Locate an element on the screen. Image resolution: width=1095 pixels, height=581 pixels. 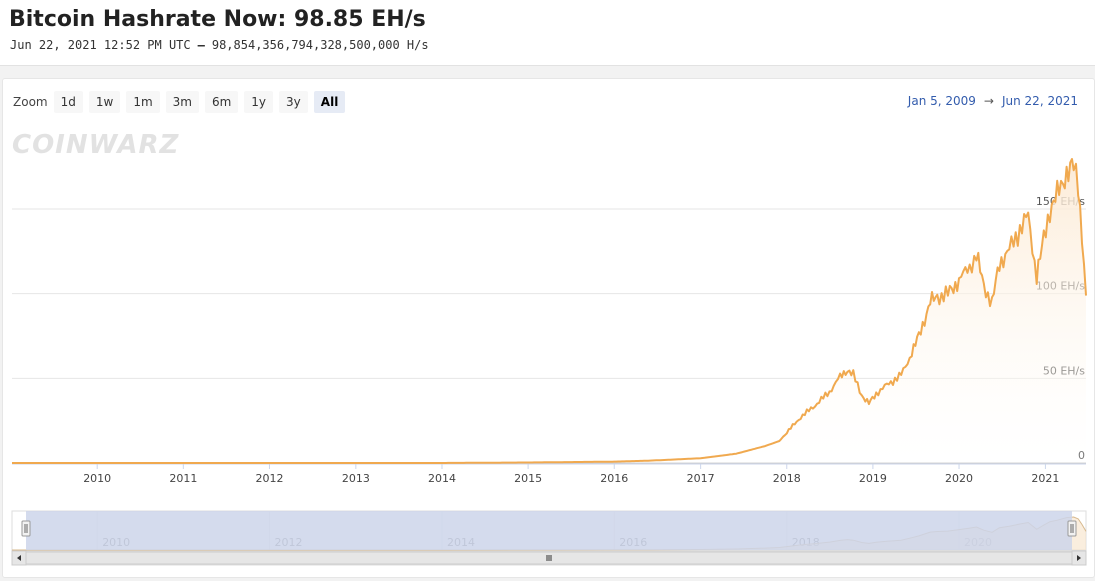
timestamp: Jun 22, 2021 12:52 PM UTC is located at coordinates (100, 45).